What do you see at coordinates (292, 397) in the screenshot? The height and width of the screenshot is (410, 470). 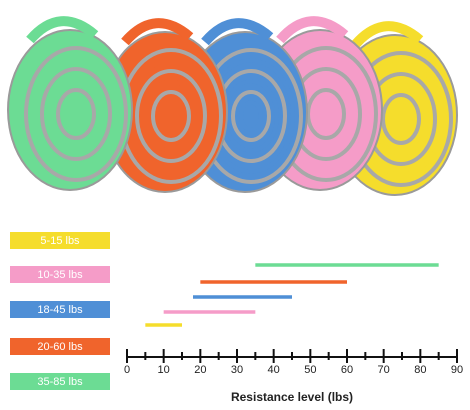 I see `x-axis-title: Resistance level (lbs)` at bounding box center [292, 397].